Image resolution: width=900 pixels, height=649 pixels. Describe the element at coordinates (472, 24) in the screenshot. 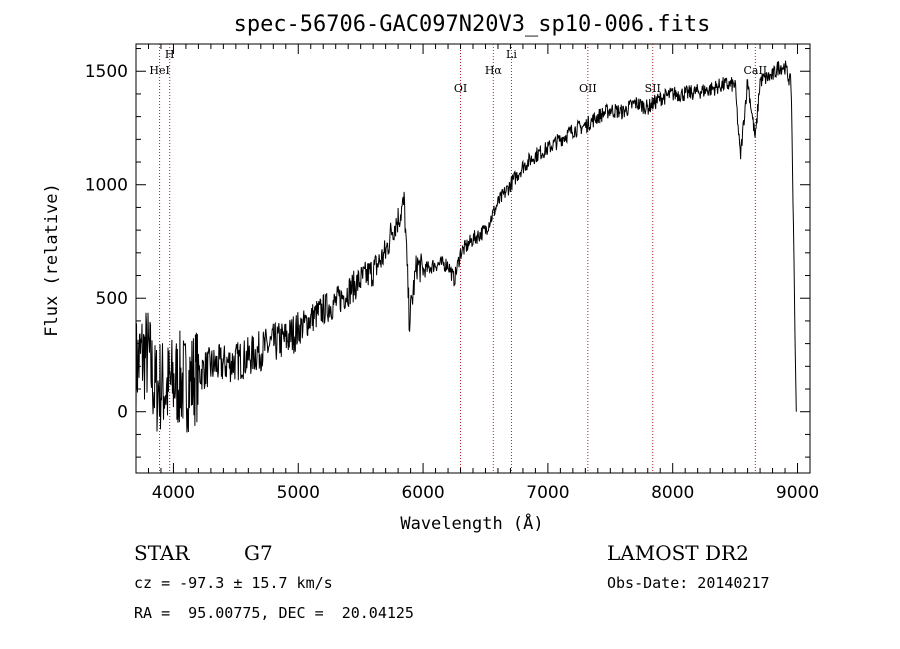

I see `chart-title: spec-56706-GAC097N20V3_sp10-006.fits` at that location.